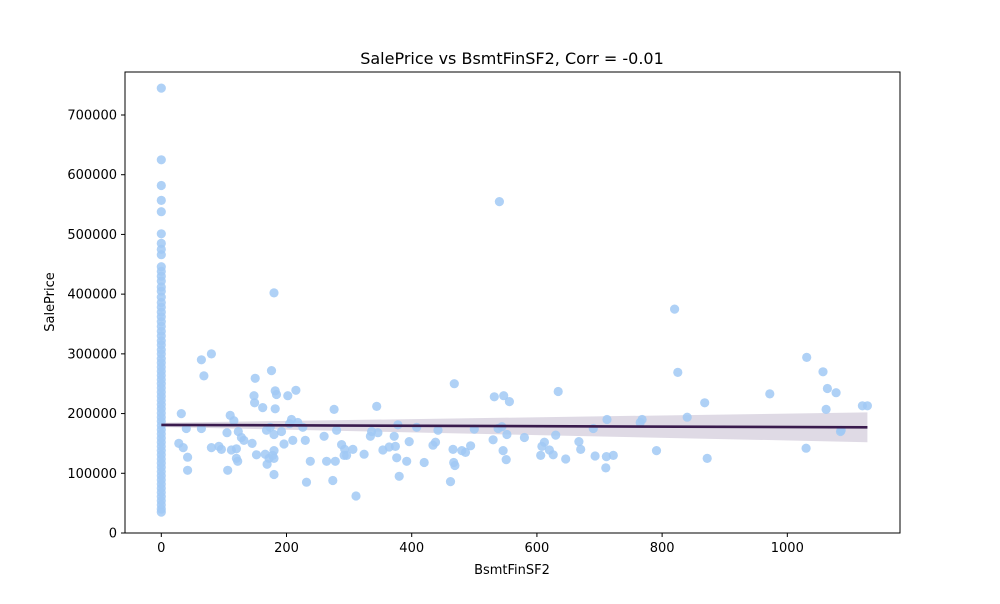  I want to click on x-tick-label: 0, so click(161, 548).